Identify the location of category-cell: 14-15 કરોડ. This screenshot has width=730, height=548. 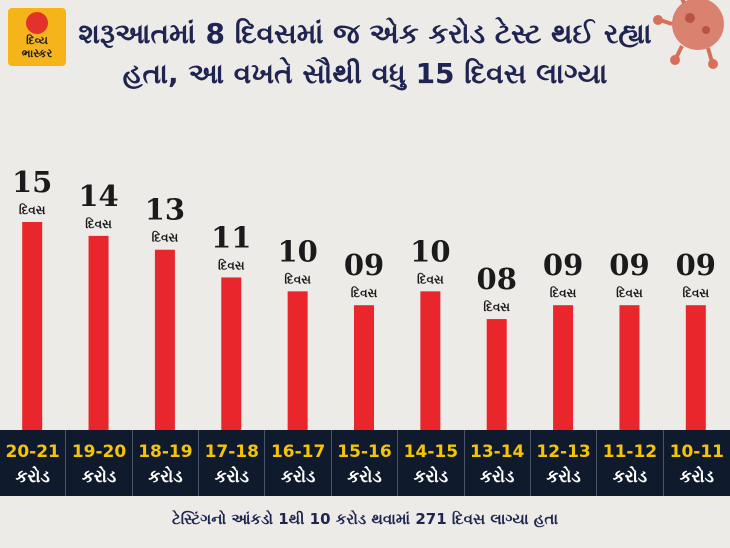
(431, 463).